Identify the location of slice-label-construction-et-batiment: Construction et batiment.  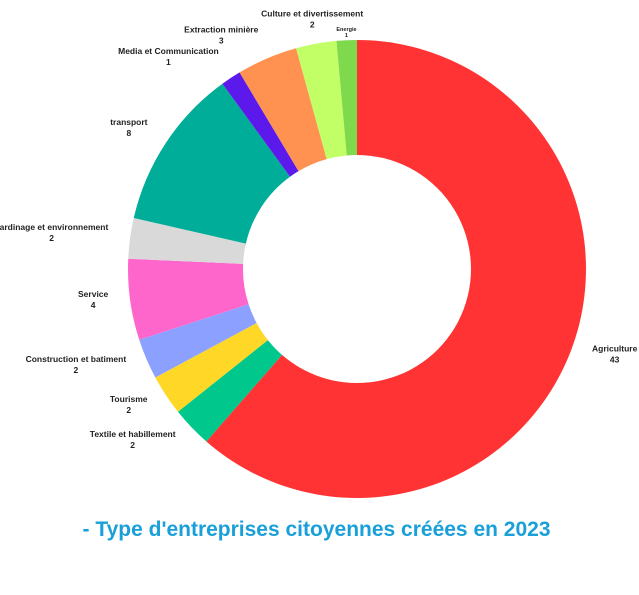
(76, 359).